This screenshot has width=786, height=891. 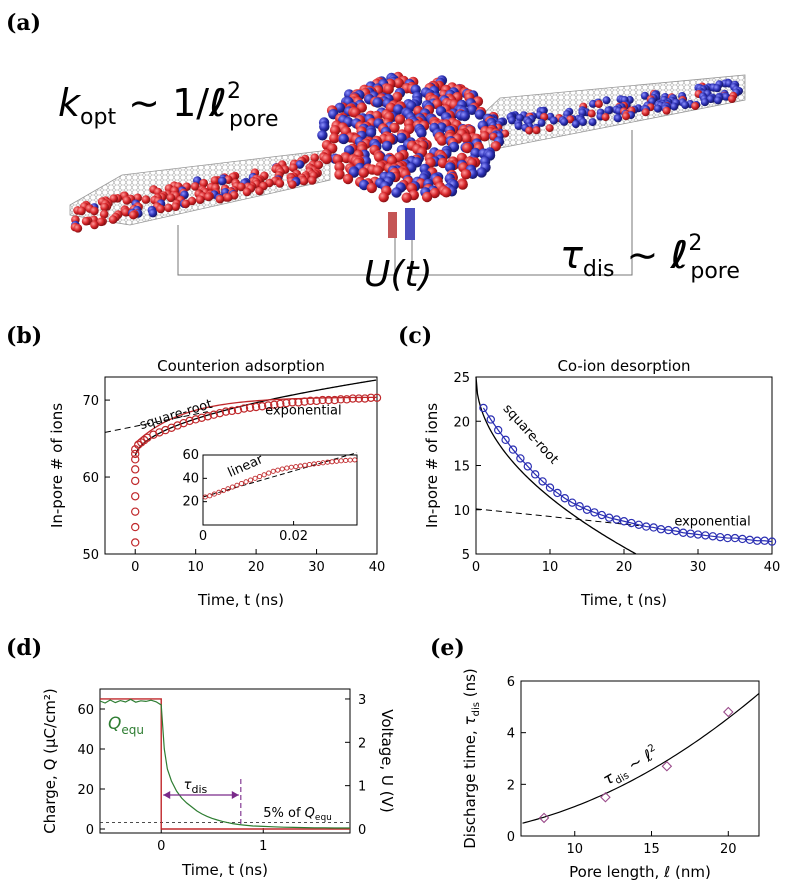 What do you see at coordinates (522, 203) in the screenshot?
I see `circuit-wire-right` at bounding box center [522, 203].